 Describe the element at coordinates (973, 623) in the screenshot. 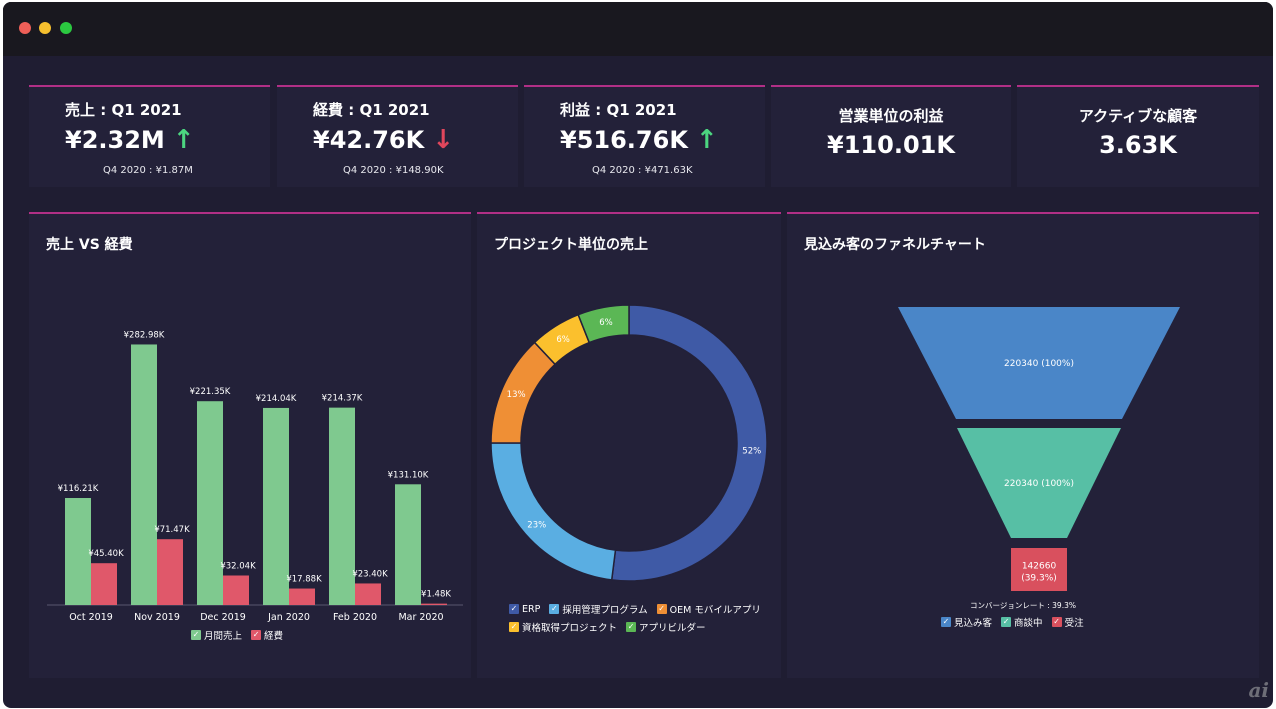

I see `legend-label: 見込み客` at that location.